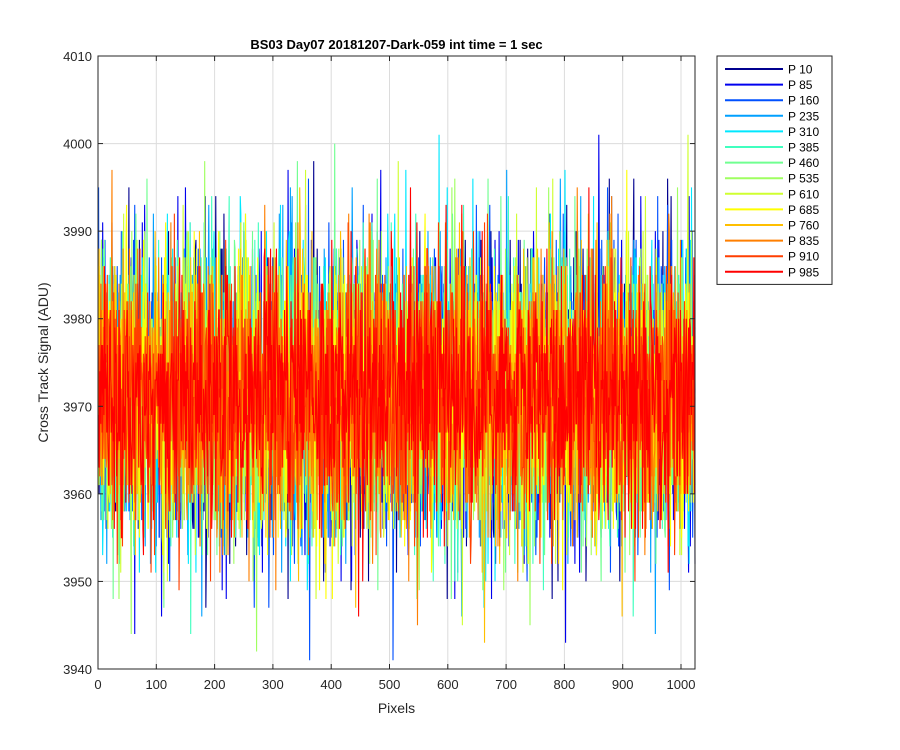 The width and height of the screenshot is (900, 750). What do you see at coordinates (803, 226) in the screenshot?
I see `legend-label: P 760` at bounding box center [803, 226].